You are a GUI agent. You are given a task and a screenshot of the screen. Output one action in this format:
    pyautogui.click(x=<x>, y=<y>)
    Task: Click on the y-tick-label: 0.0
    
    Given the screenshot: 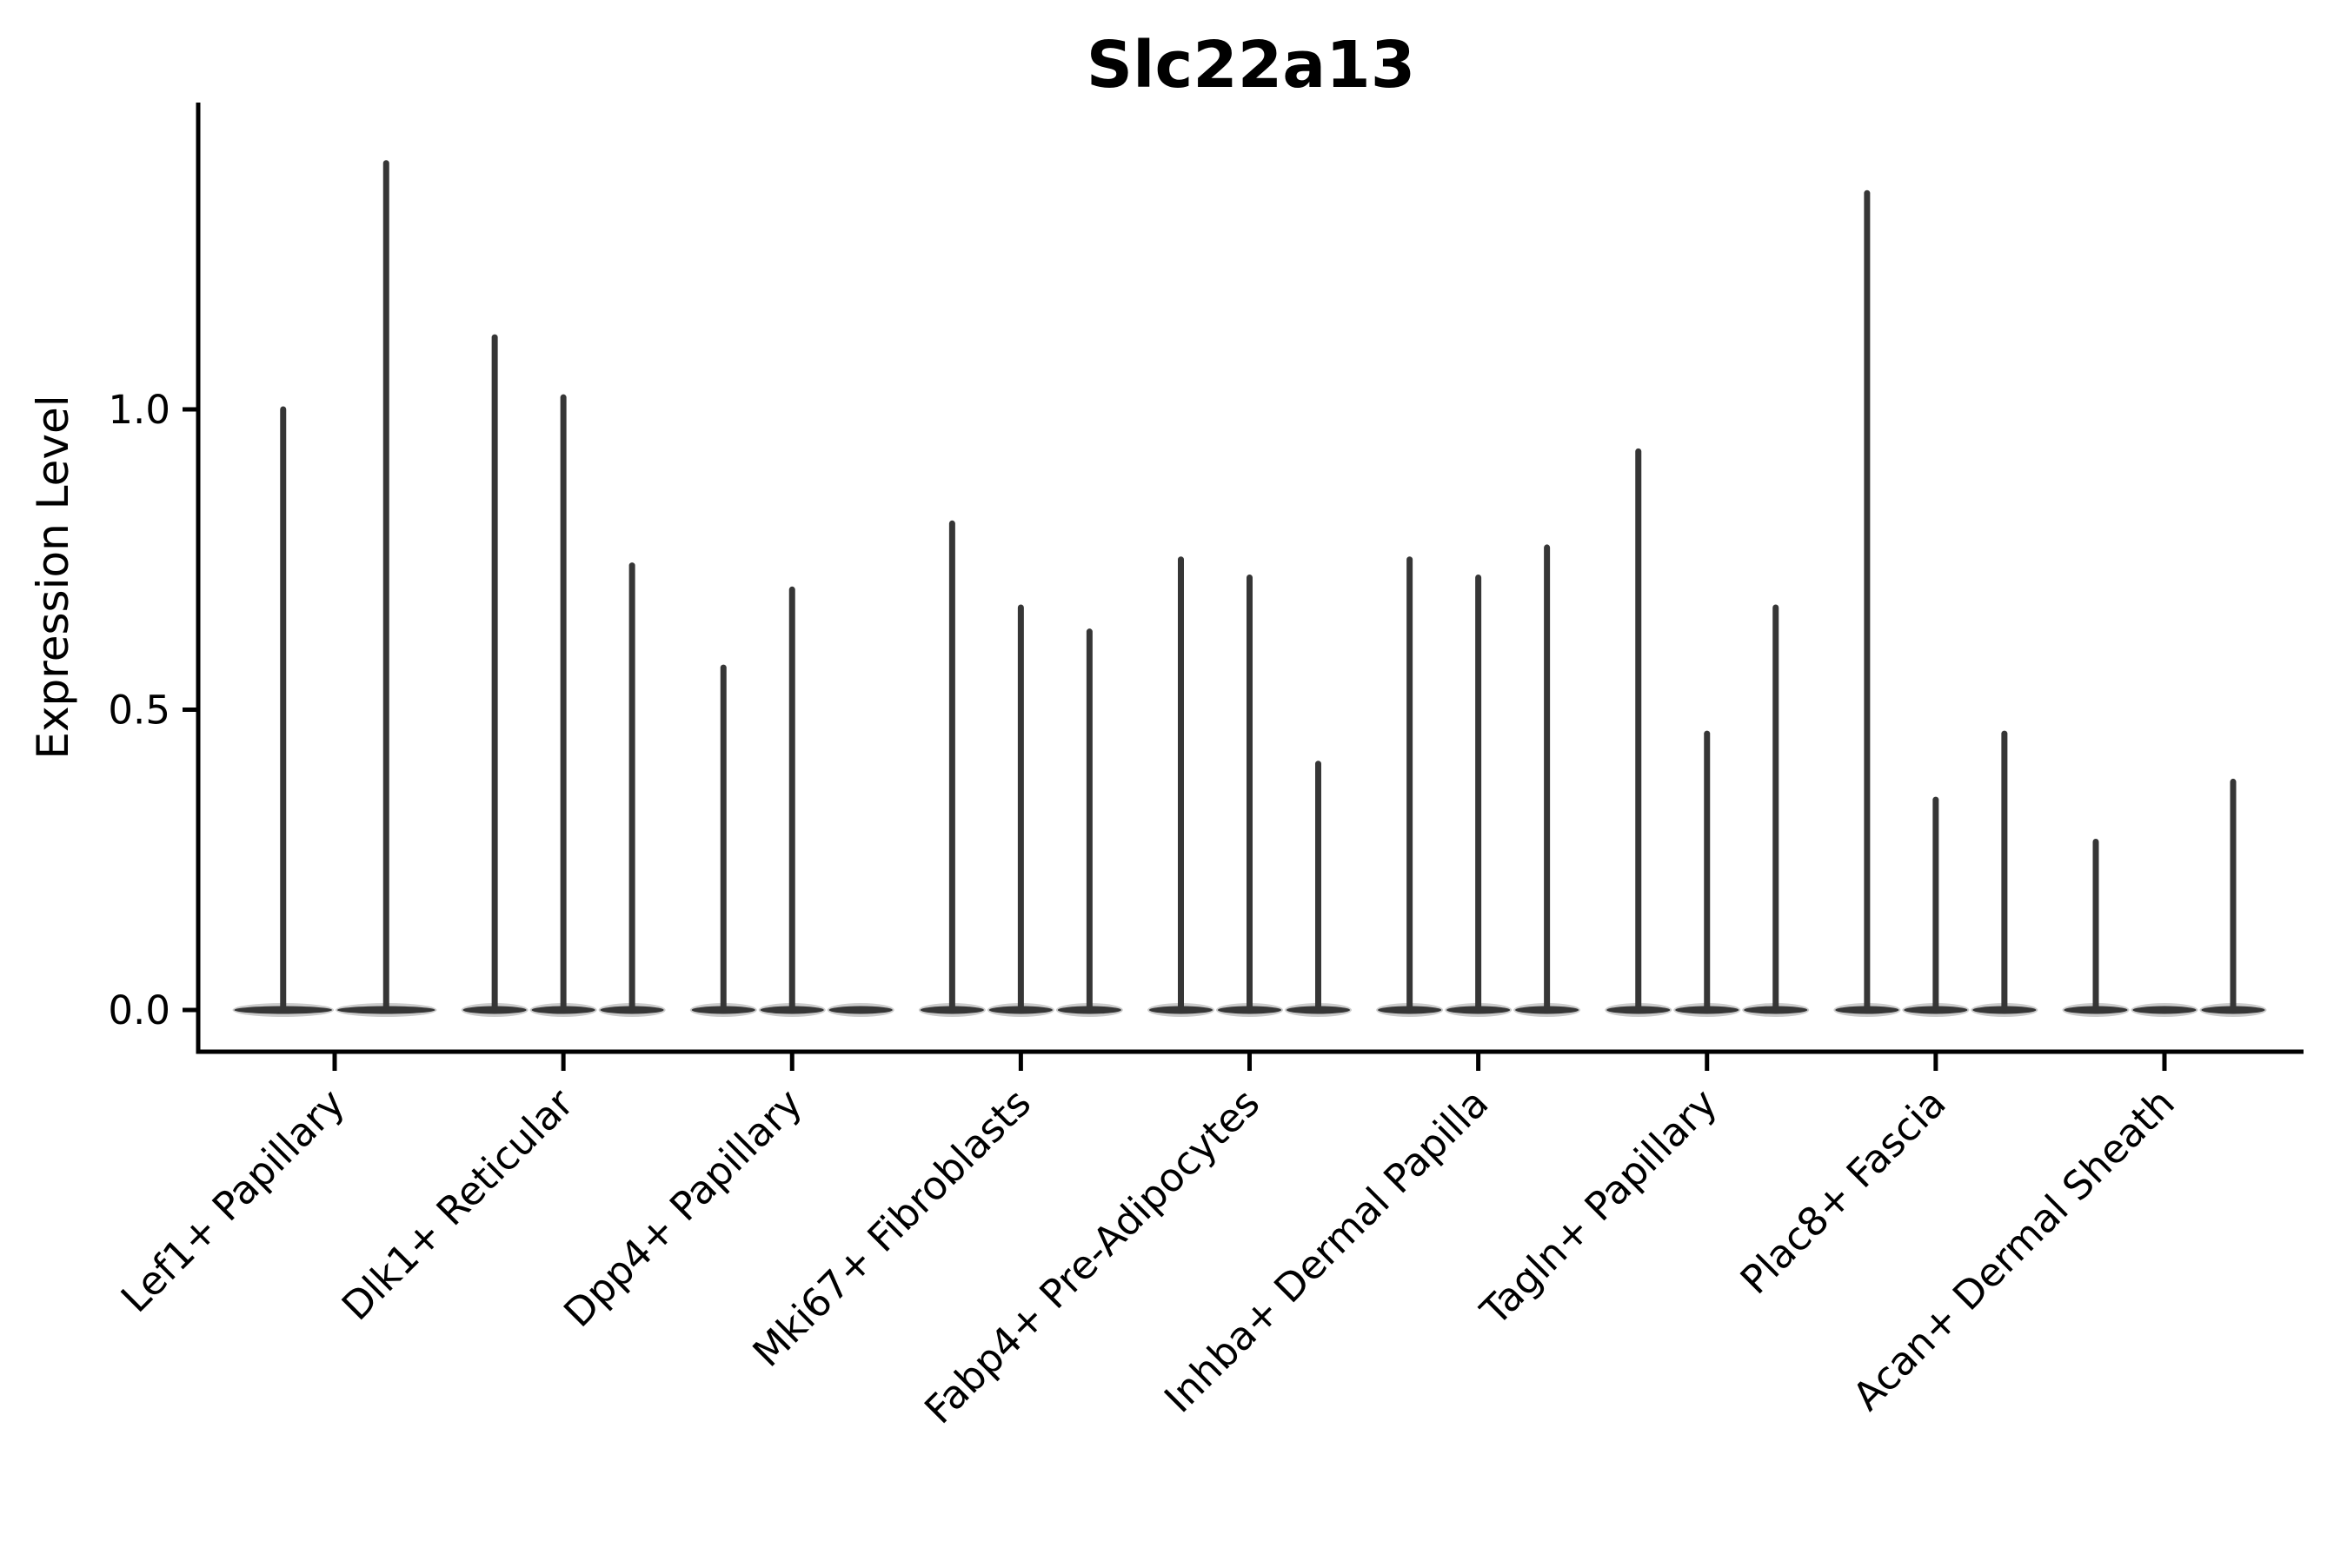 What is the action you would take?
    pyautogui.click(x=139, y=1010)
    